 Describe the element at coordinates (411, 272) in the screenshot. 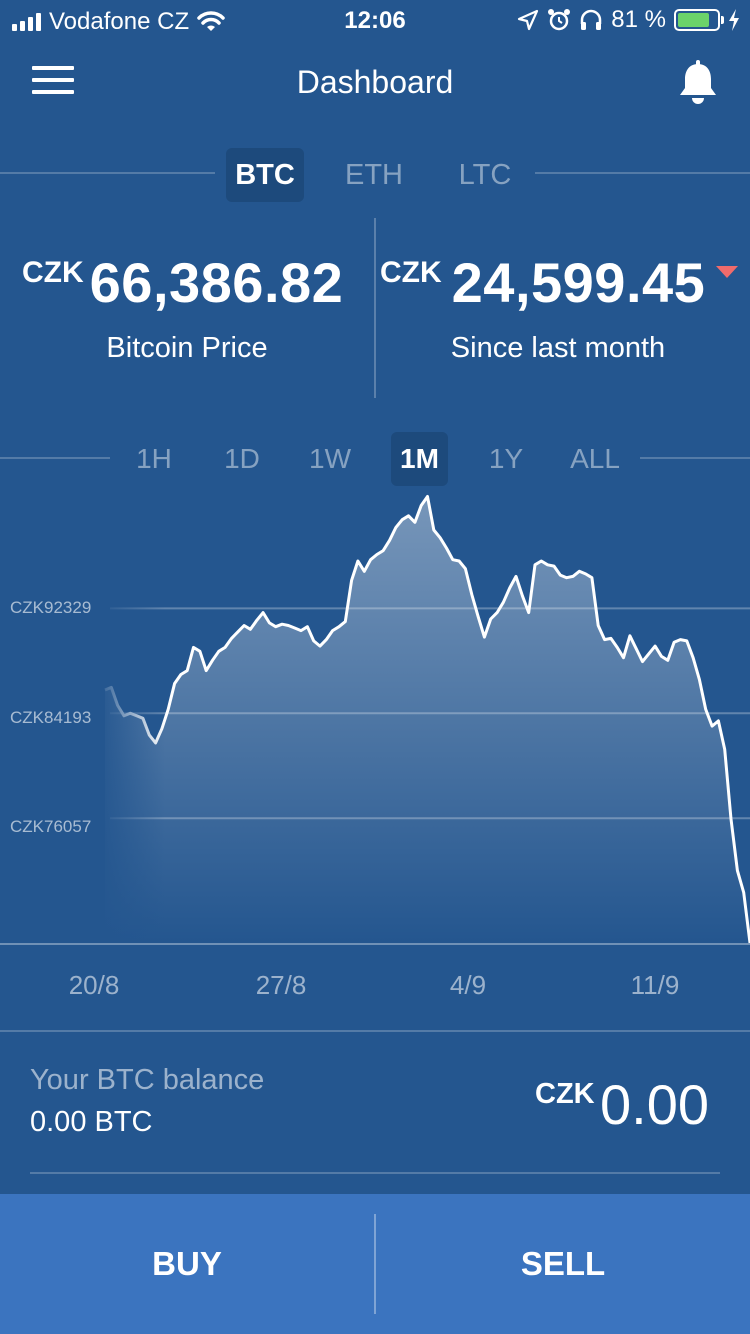

I see `change-currency: CZK` at that location.